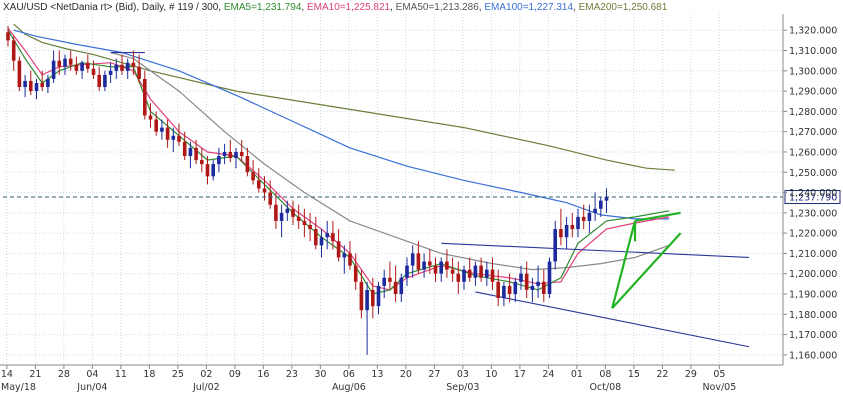  I want to click on x-tick-label: 04, so click(92, 374).